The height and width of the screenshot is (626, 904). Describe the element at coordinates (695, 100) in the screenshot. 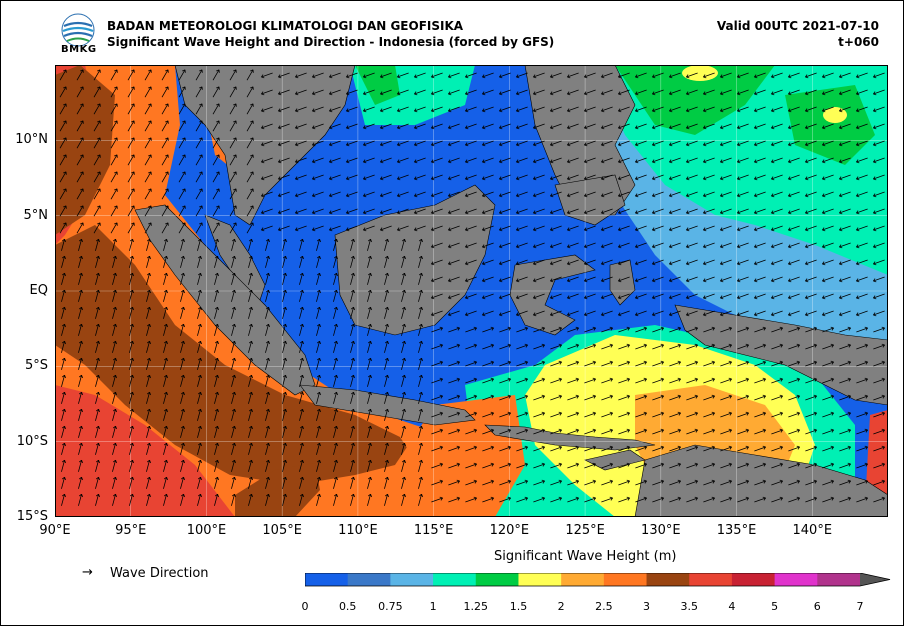

I see `wave-zone-green-pacific` at that location.